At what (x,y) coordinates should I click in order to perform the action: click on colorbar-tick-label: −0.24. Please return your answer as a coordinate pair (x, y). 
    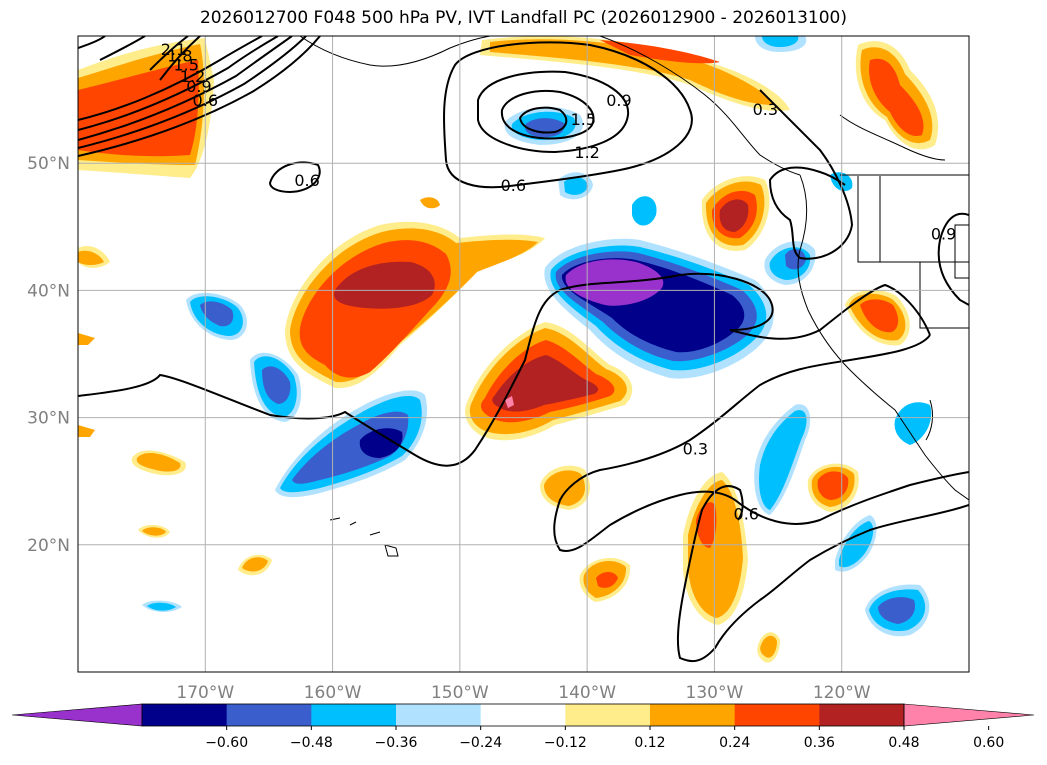
    Looking at the image, I should click on (480, 743).